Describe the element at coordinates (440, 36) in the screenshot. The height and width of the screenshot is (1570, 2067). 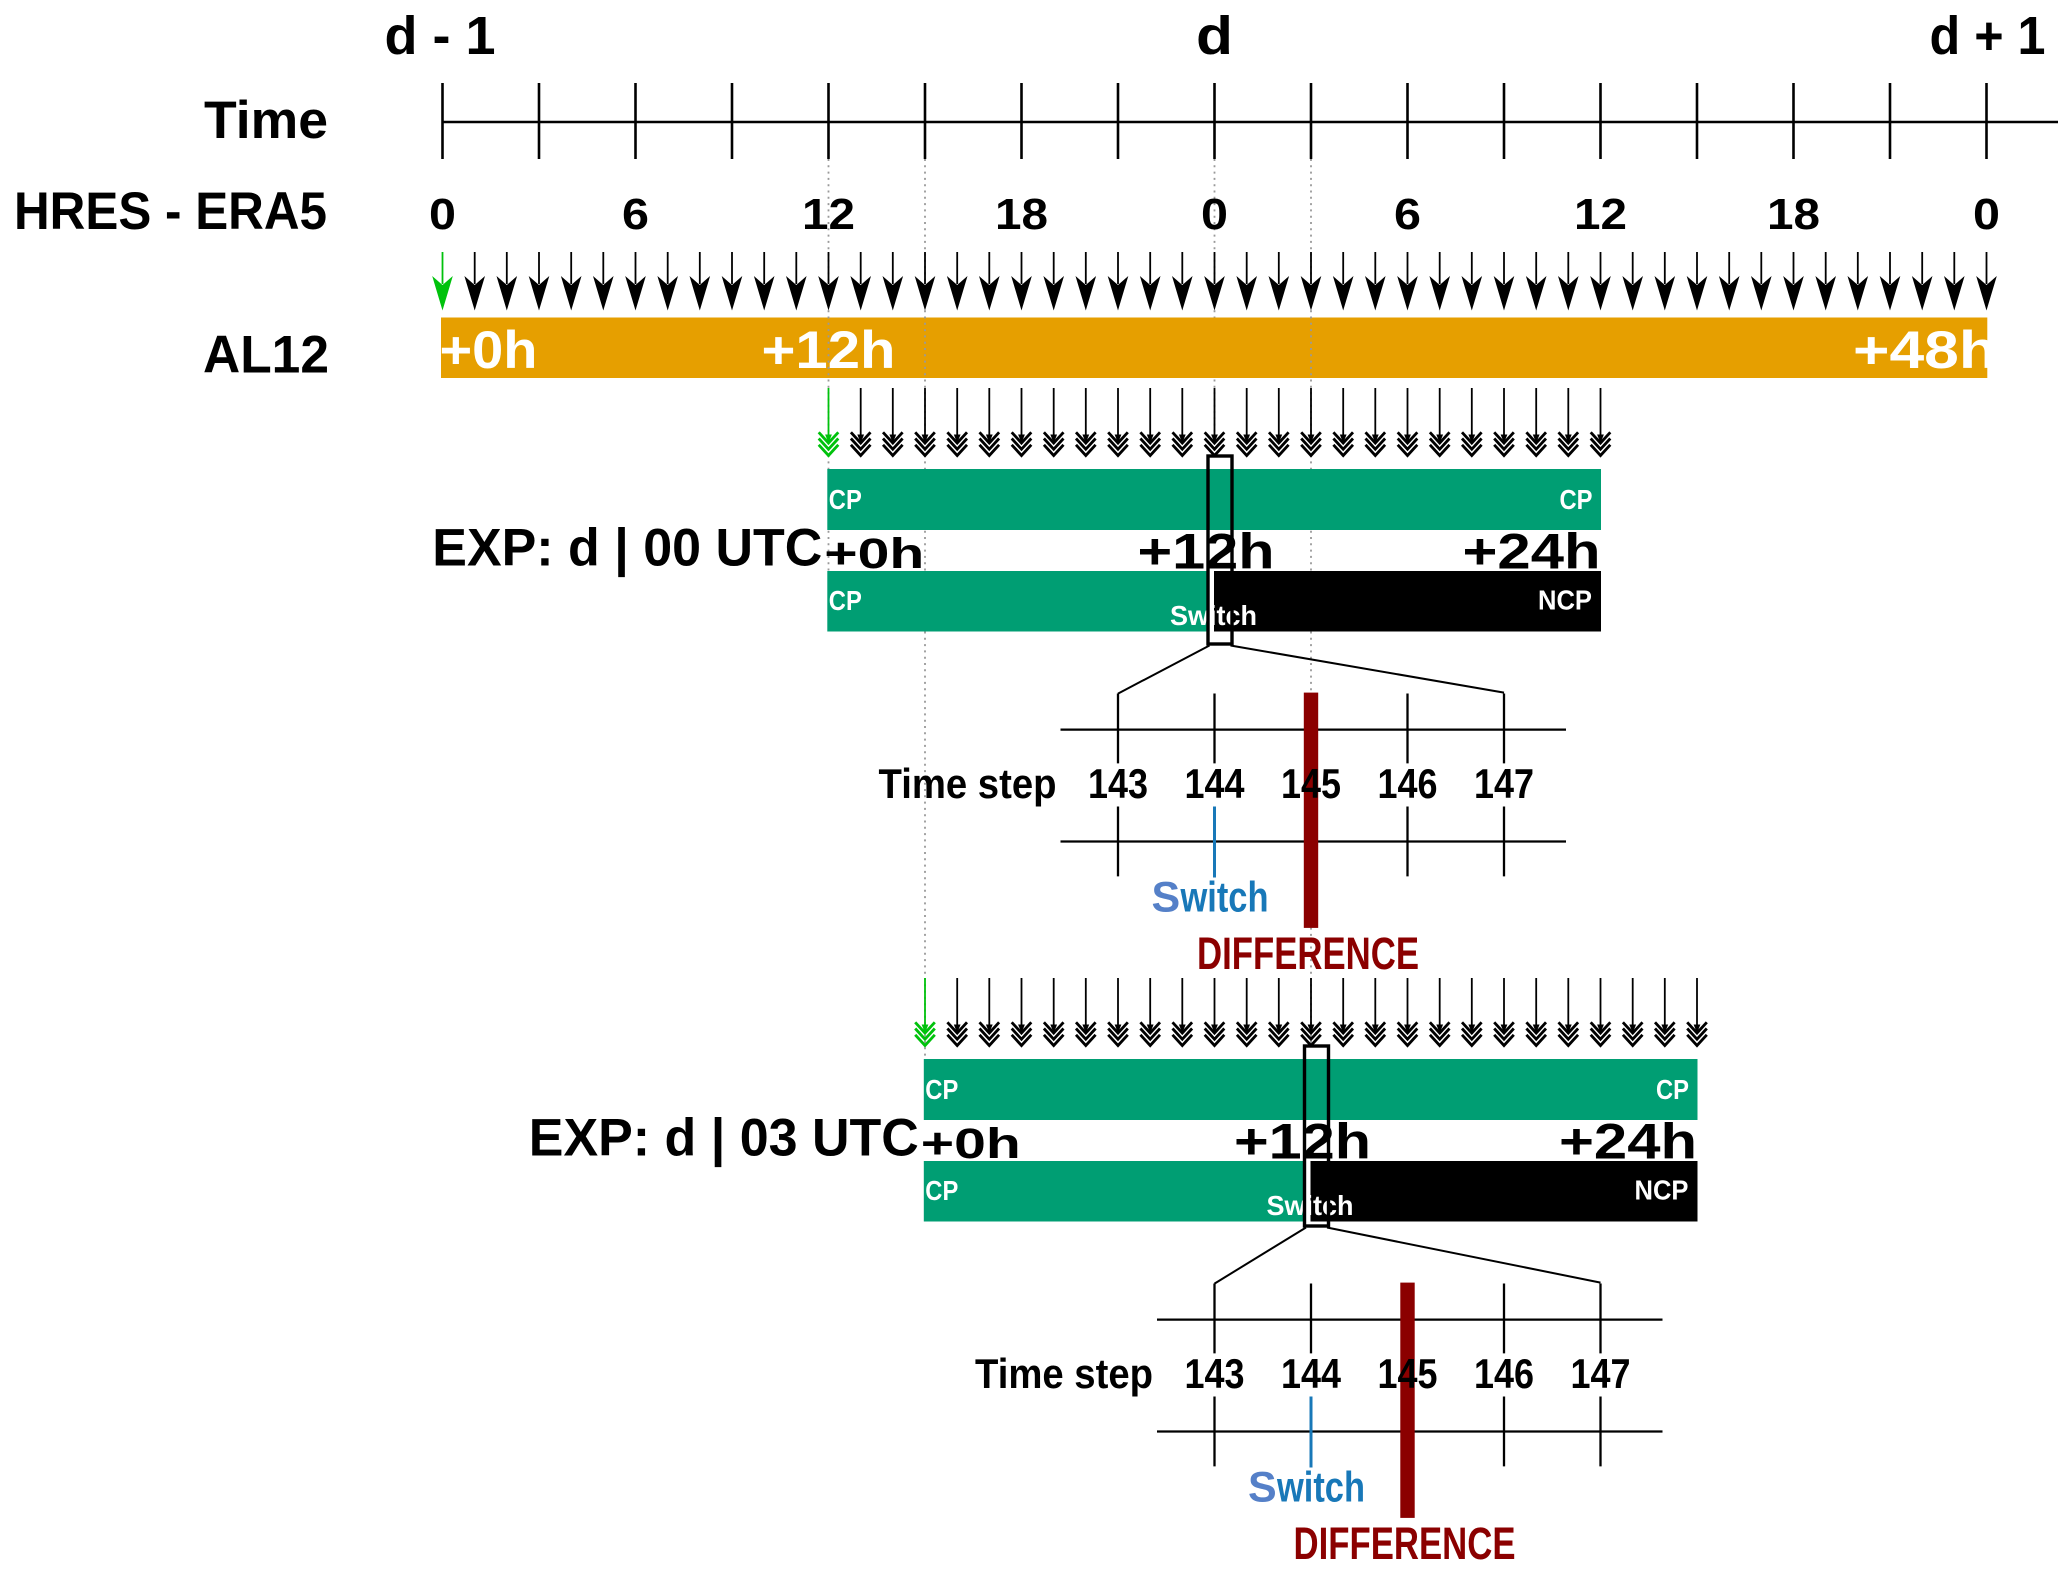
I see `svg-text: d - 1` at that location.